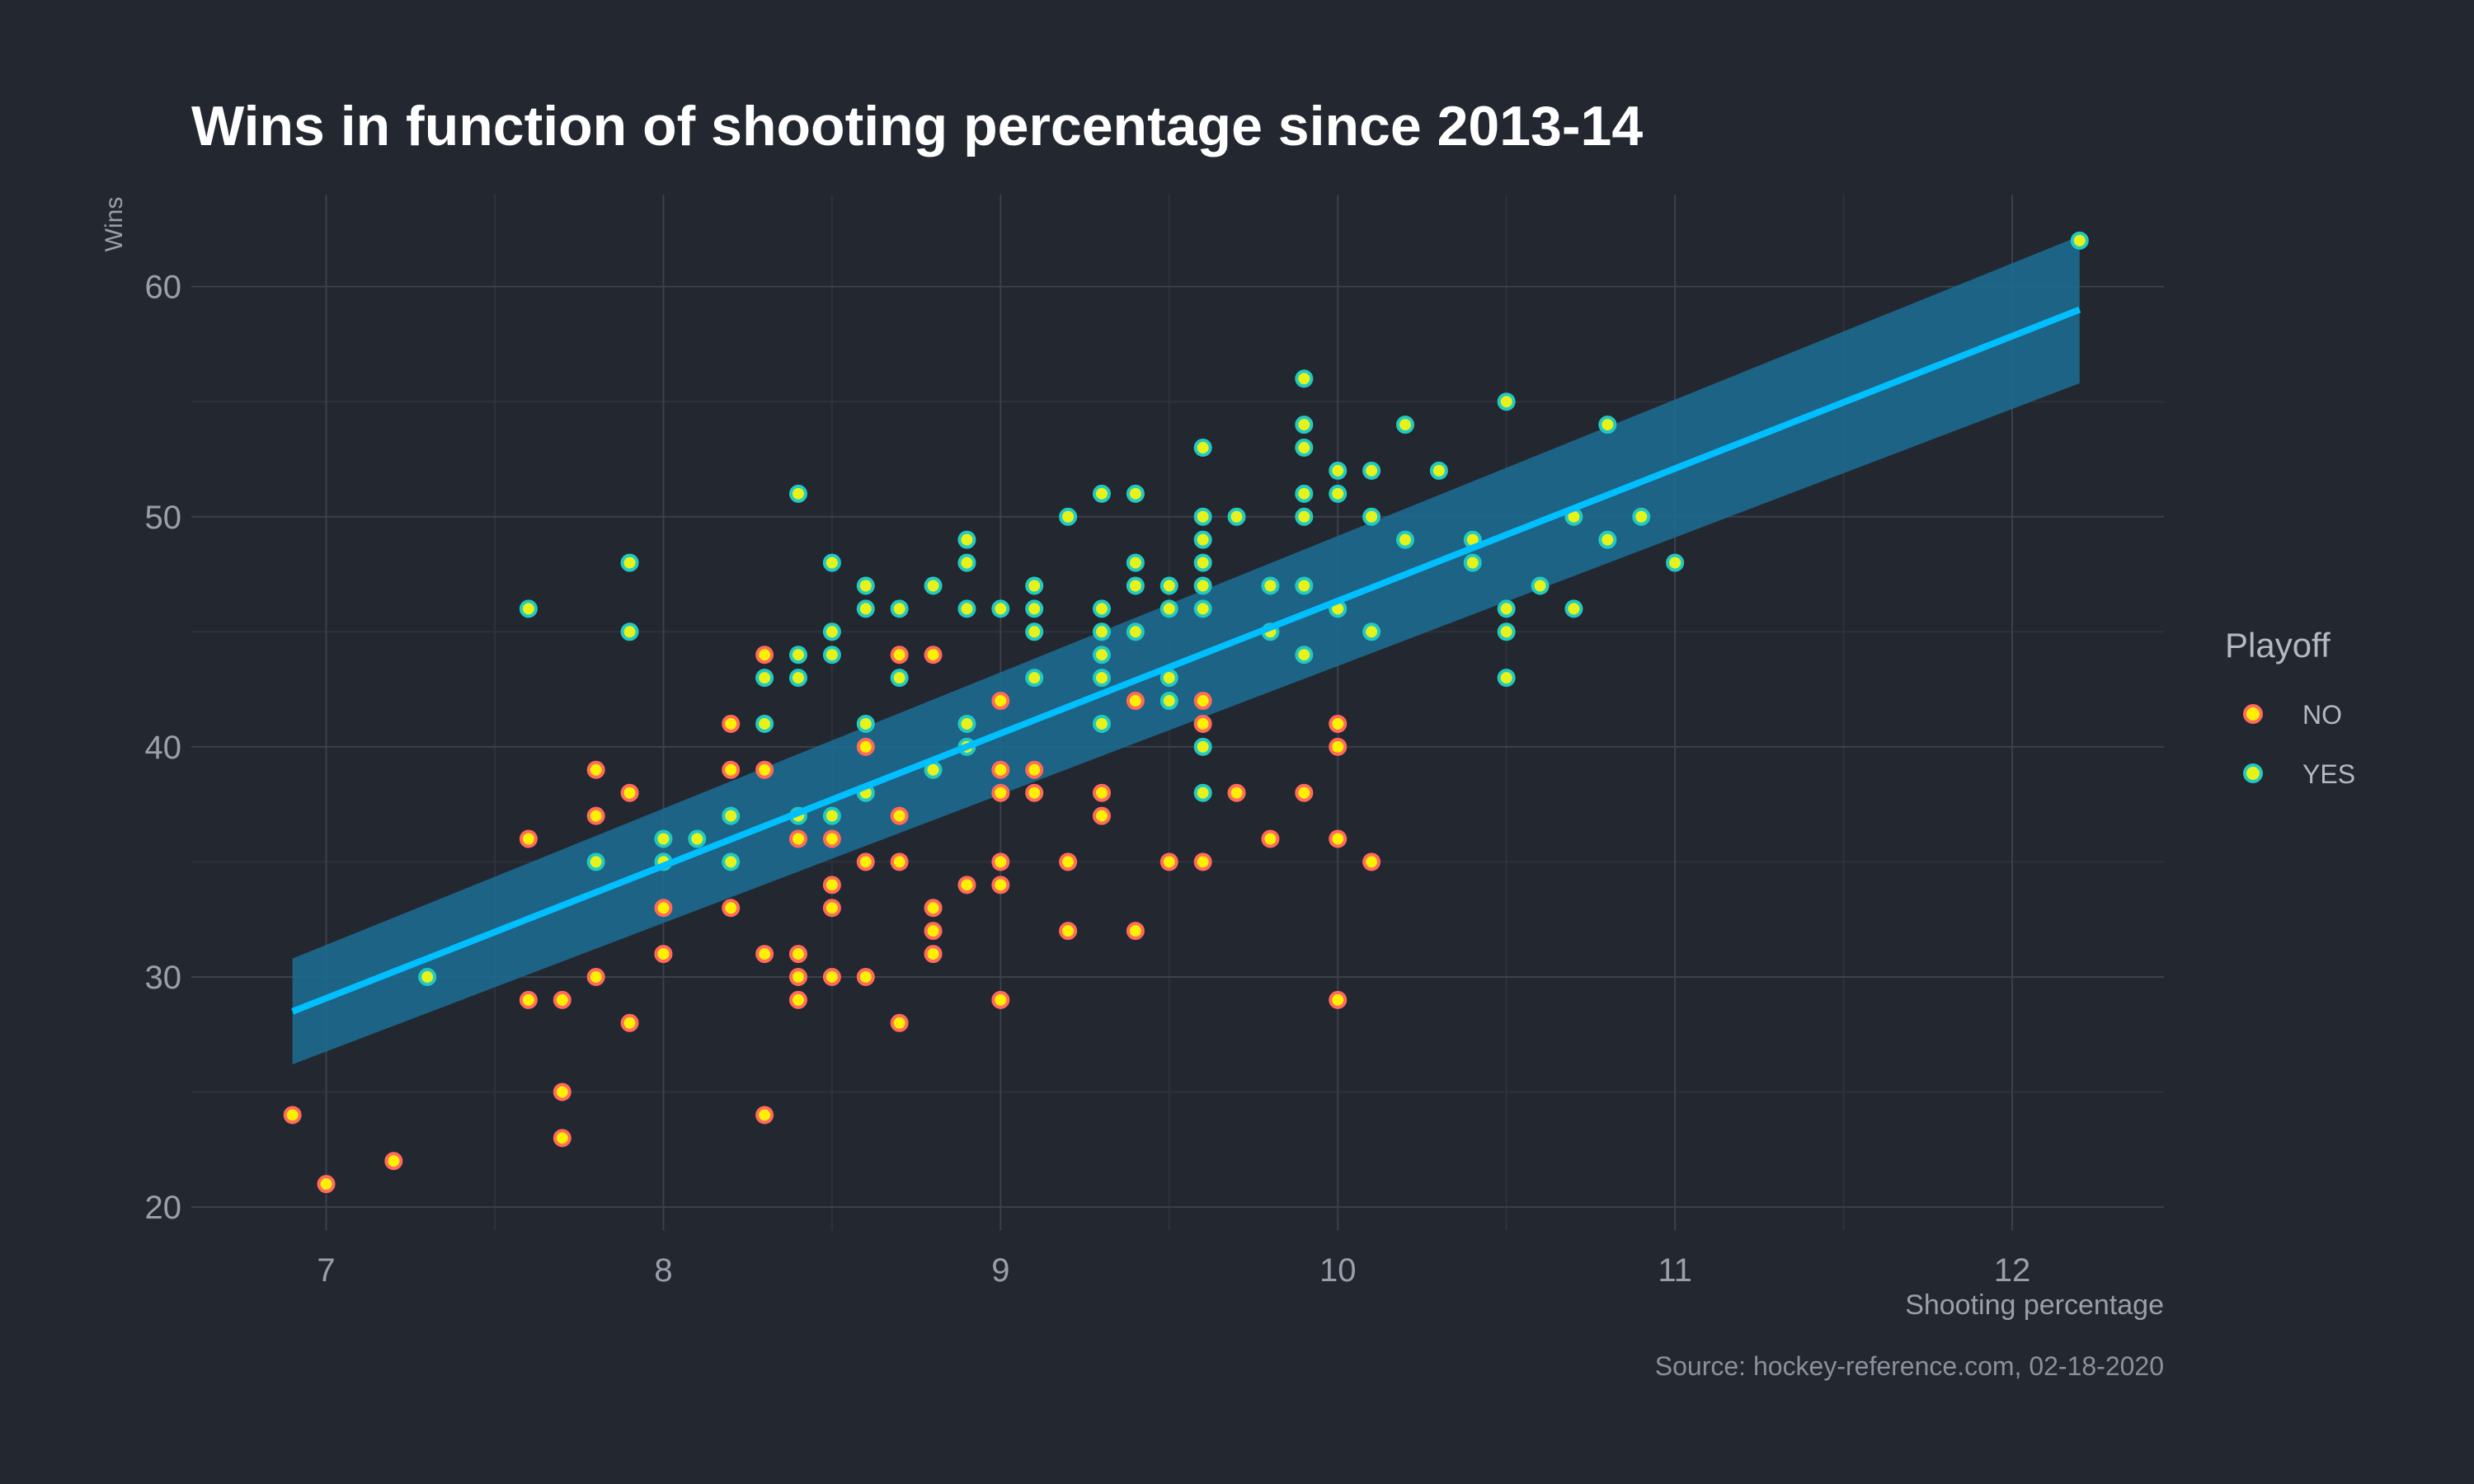 The image size is (2474, 1484). I want to click on x-axis-title: Shooting percentage, so click(2034, 1305).